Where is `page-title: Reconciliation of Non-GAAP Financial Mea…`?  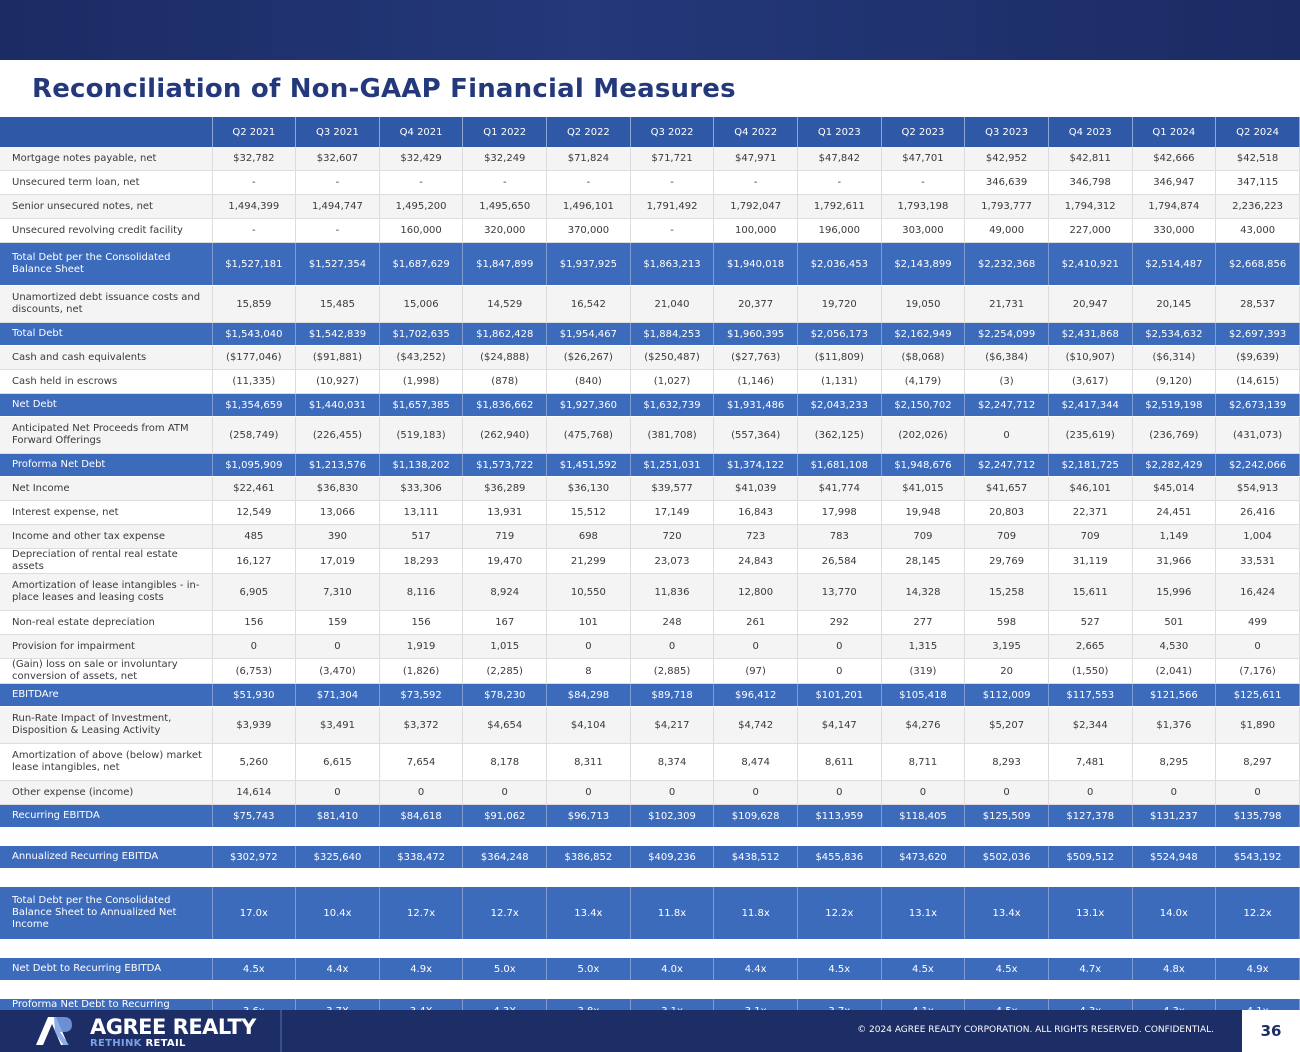
page-title: Reconciliation of Non-GAAP Financial Mea… is located at coordinates (384, 89).